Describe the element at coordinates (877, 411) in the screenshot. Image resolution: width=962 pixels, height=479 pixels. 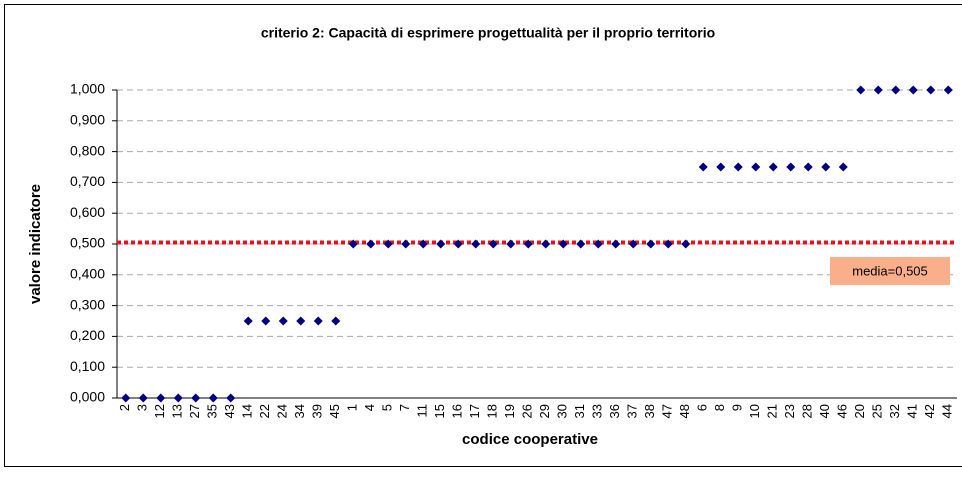
I see `x-tick-label: 25` at that location.